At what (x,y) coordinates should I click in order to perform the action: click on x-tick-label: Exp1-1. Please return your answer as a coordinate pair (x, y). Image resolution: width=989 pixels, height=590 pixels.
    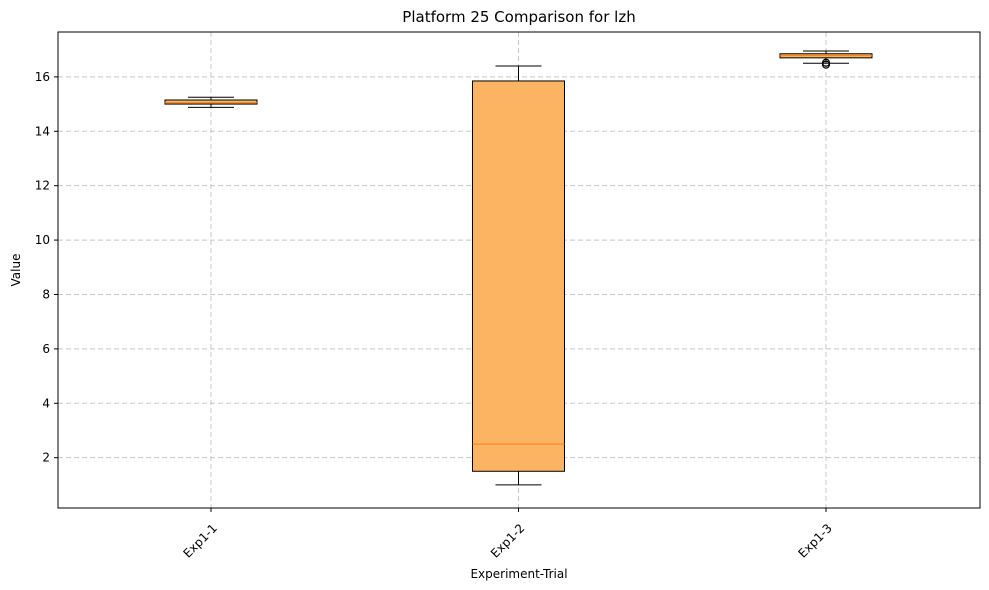
    Looking at the image, I should click on (200, 541).